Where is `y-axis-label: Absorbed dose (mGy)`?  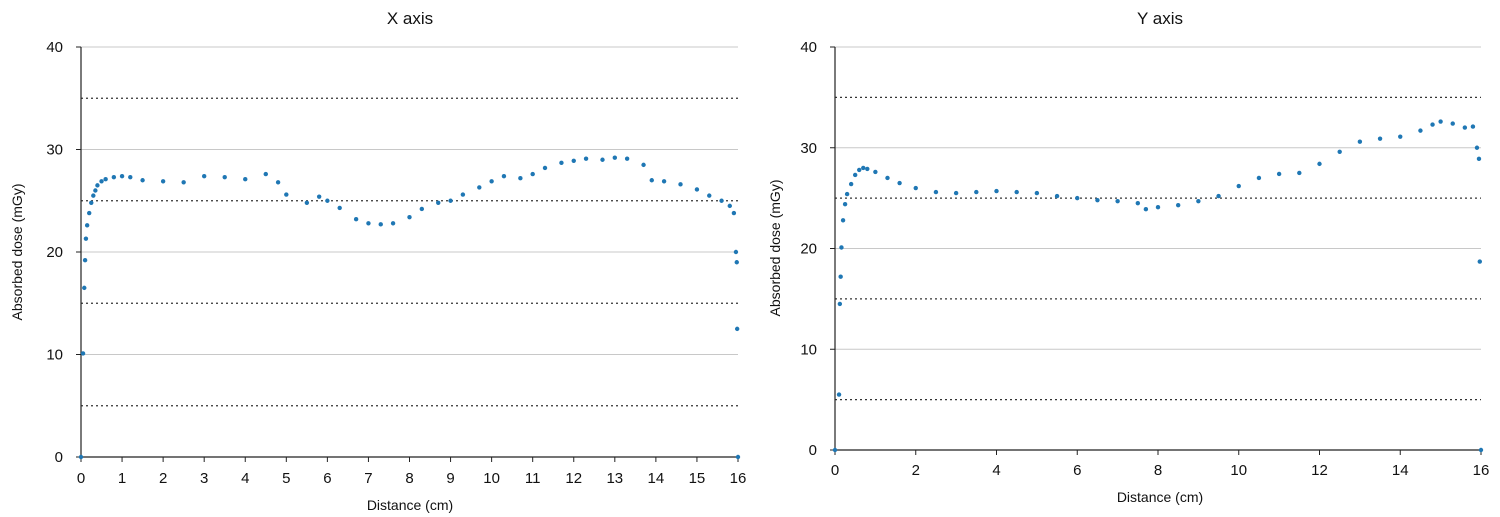
y-axis-label: Absorbed dose (mGy) is located at coordinates (775, 248).